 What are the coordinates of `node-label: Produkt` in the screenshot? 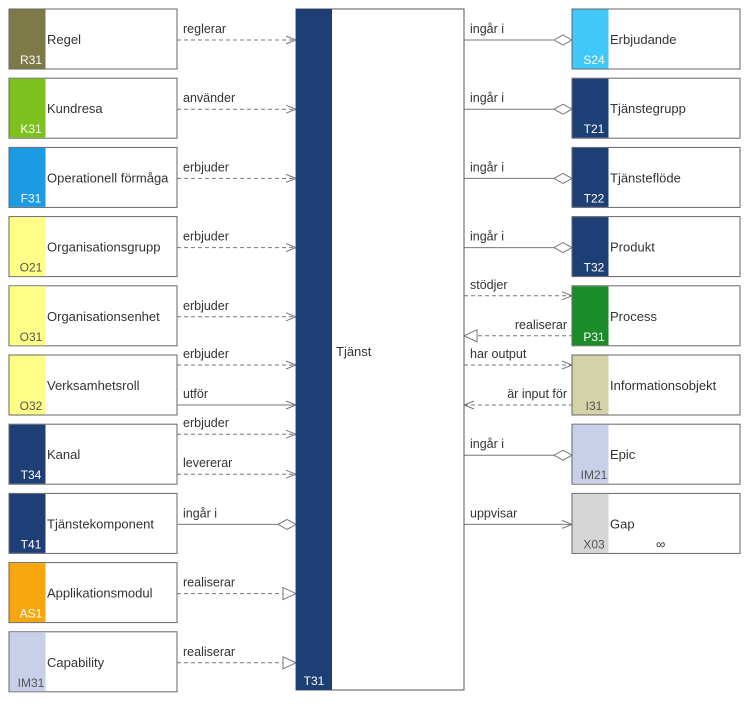 It's located at (632, 247).